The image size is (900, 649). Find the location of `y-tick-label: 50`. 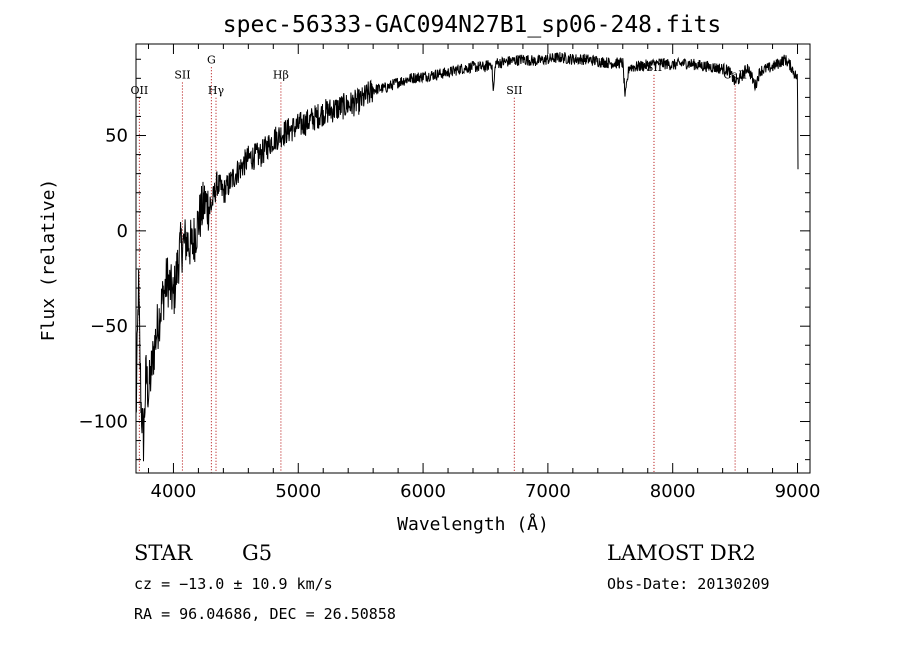

y-tick-label: 50 is located at coordinates (116, 136).